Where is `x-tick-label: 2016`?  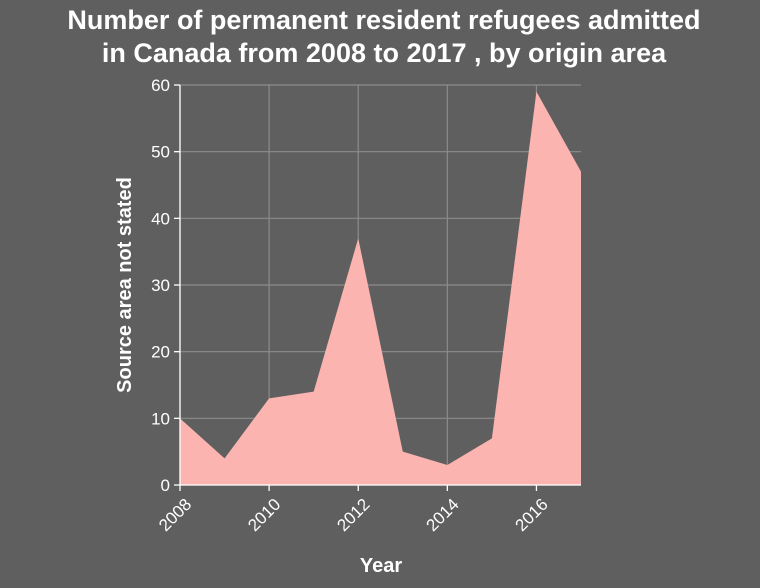 x-tick-label: 2016 is located at coordinates (532, 515).